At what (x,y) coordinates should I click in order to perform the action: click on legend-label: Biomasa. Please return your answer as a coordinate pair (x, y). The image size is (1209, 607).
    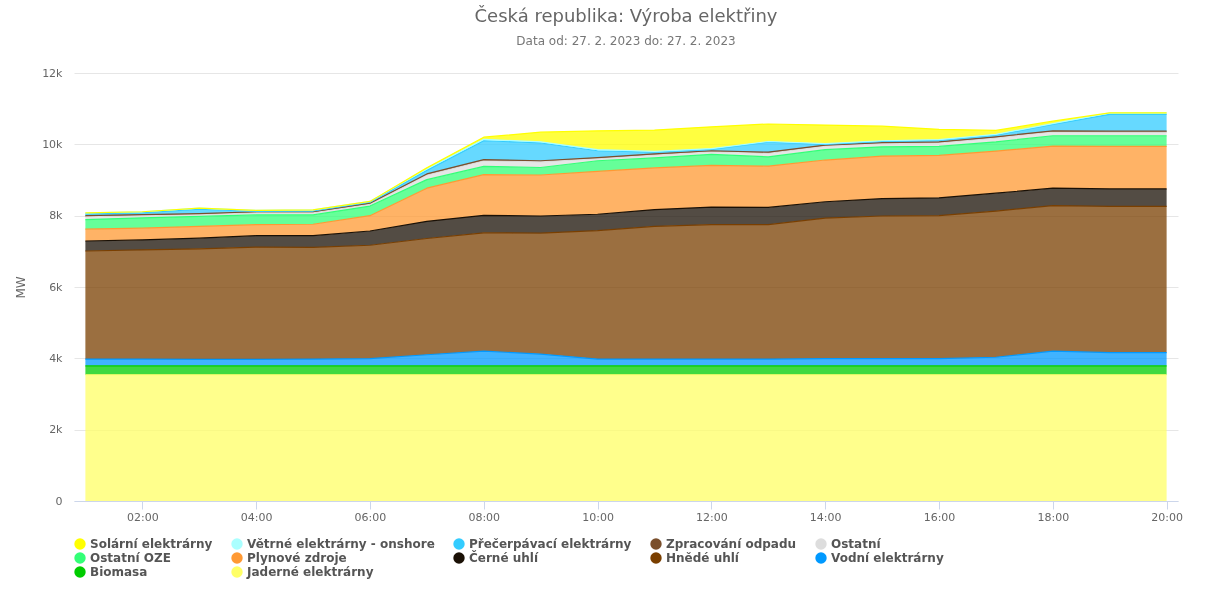
    Looking at the image, I should click on (119, 572).